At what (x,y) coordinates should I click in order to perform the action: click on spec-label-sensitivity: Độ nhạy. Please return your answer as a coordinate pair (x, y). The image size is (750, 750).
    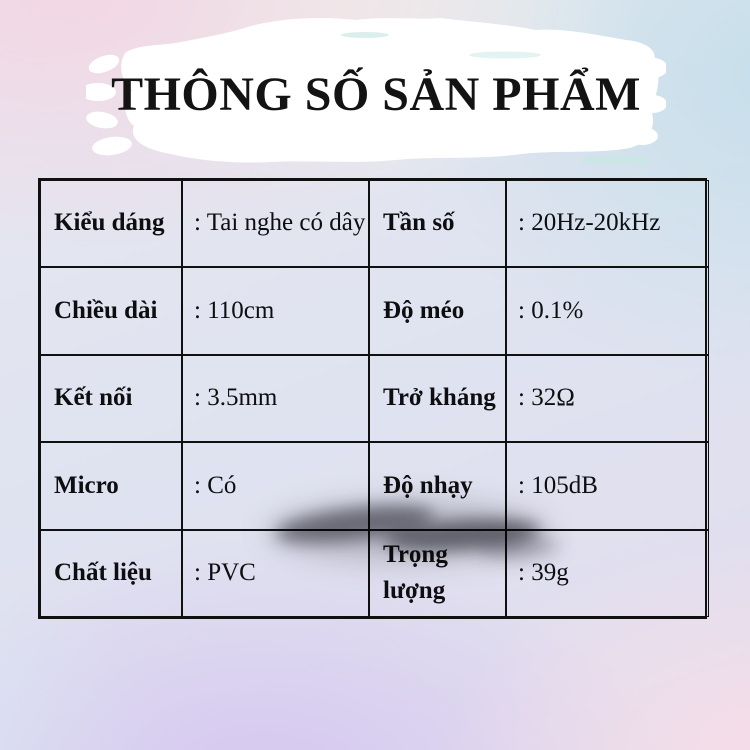
    Looking at the image, I should click on (437, 486).